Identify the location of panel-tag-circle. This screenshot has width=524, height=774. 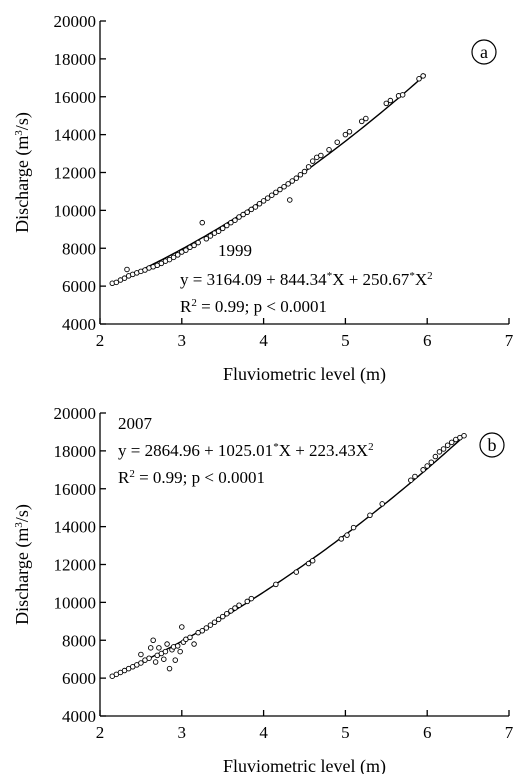
(492, 445).